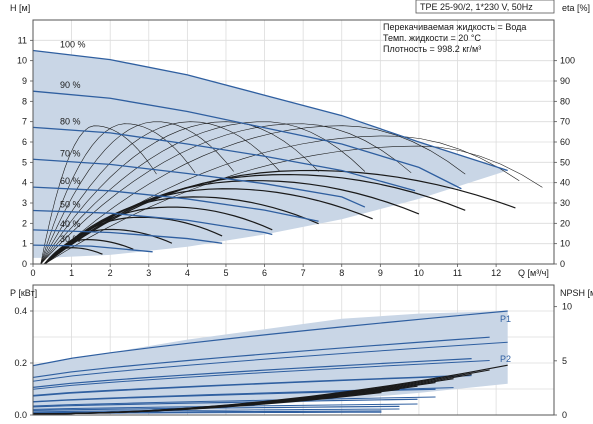 The width and height of the screenshot is (593, 424). Describe the element at coordinates (24, 183) in the screenshot. I see `y-tick-label: 4` at that location.